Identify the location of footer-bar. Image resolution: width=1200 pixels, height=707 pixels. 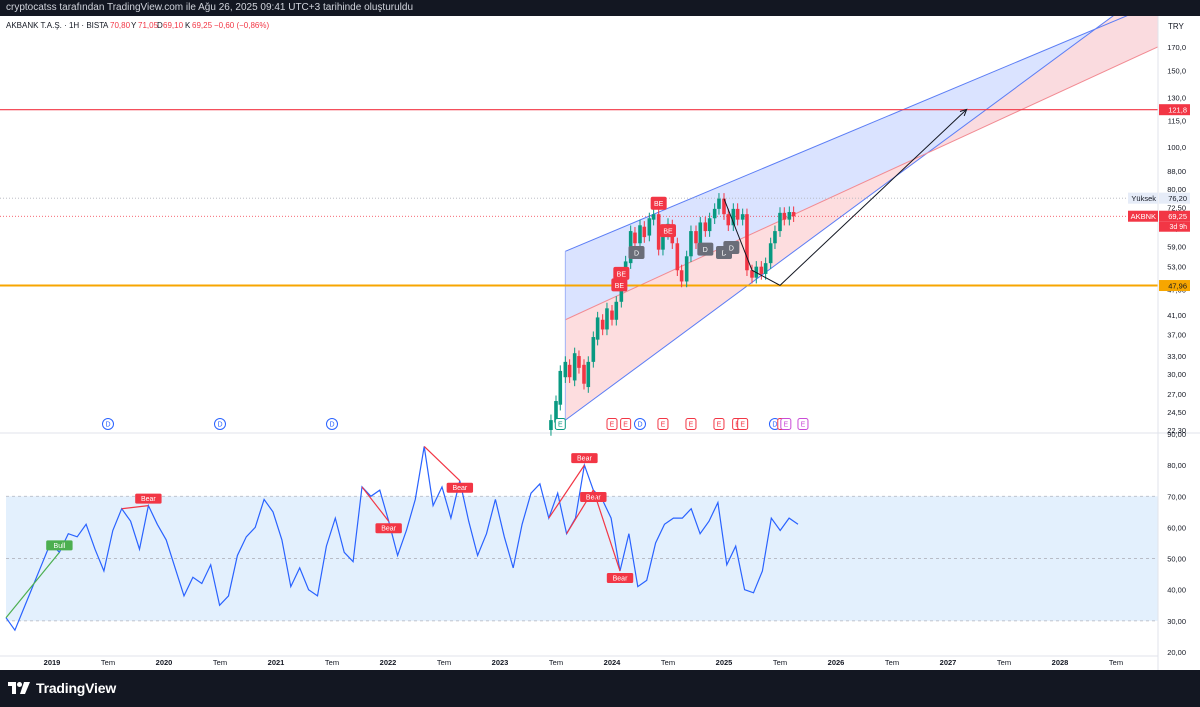
(600, 688).